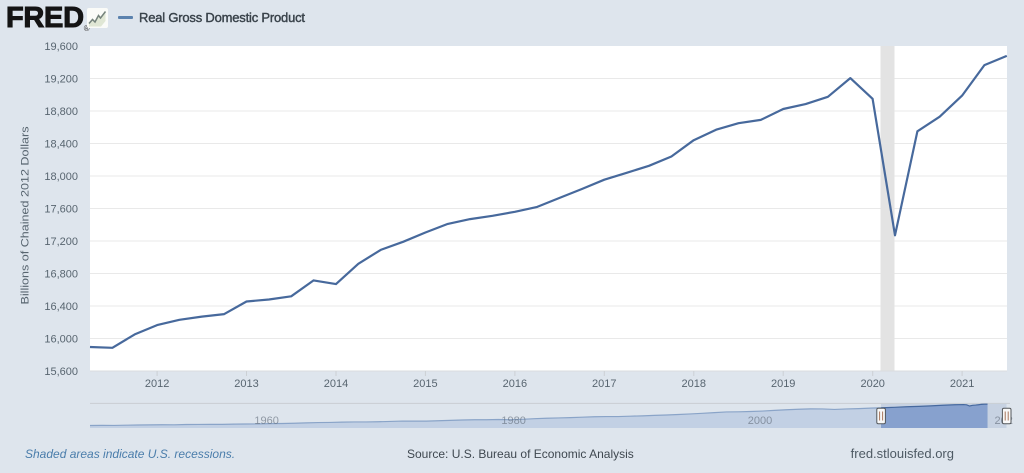 This screenshot has width=1024, height=473. Describe the element at coordinates (694, 384) in the screenshot. I see `svg-text: 2018` at that location.